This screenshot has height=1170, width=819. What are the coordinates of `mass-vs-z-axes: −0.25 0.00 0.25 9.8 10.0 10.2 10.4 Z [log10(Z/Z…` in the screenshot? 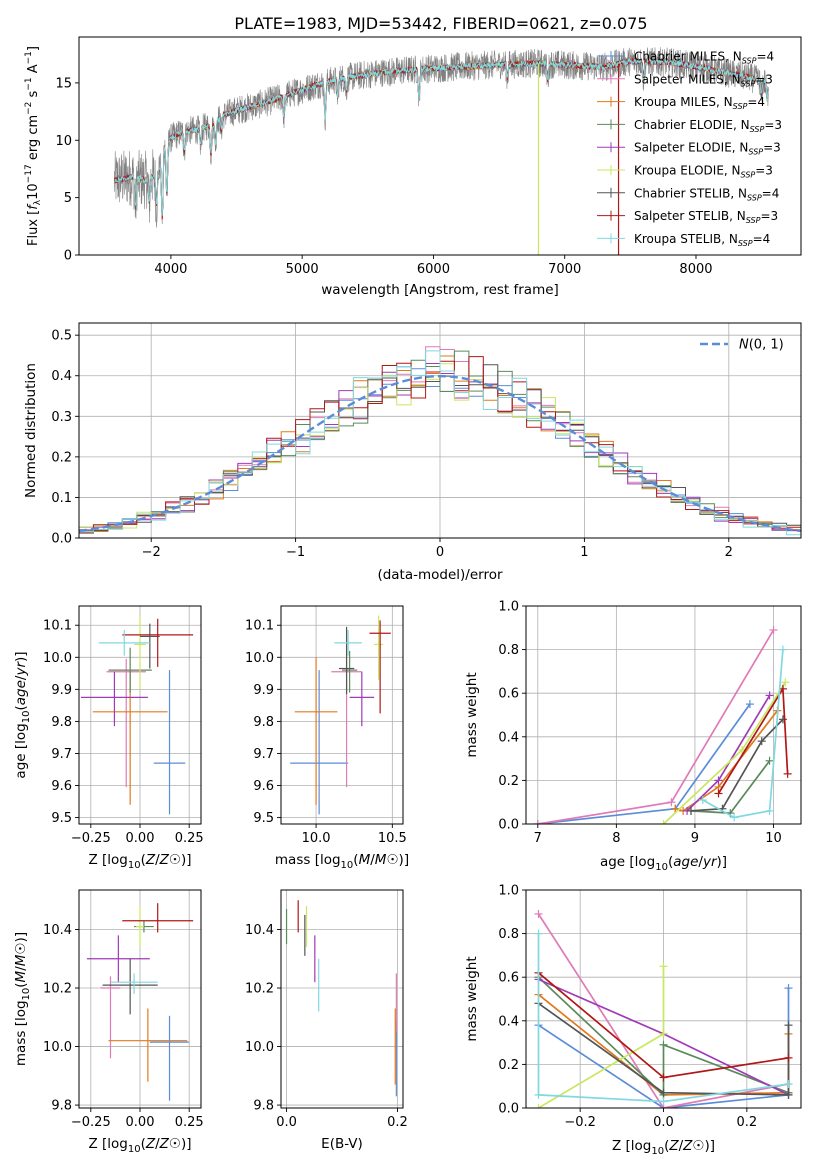 It's located at (108, 1022).